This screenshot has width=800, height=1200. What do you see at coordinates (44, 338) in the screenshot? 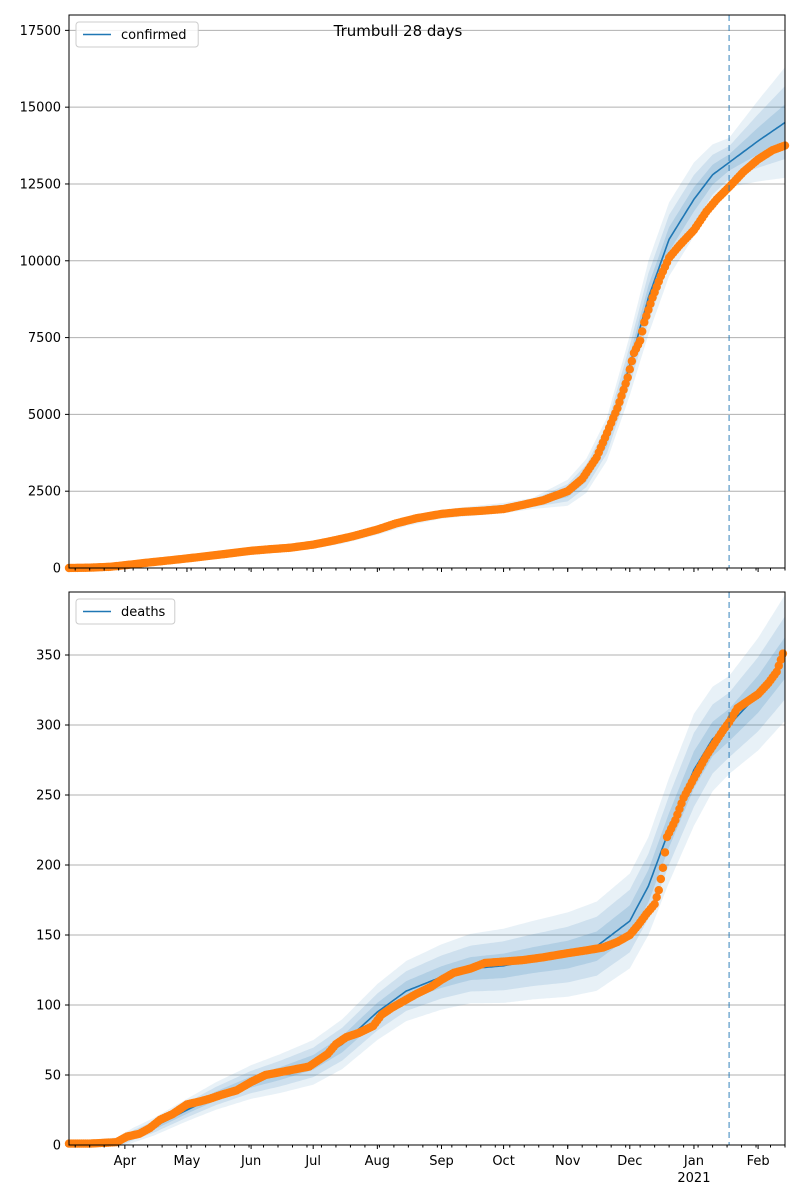
I see `y-tick-label: 7500` at bounding box center [44, 338].